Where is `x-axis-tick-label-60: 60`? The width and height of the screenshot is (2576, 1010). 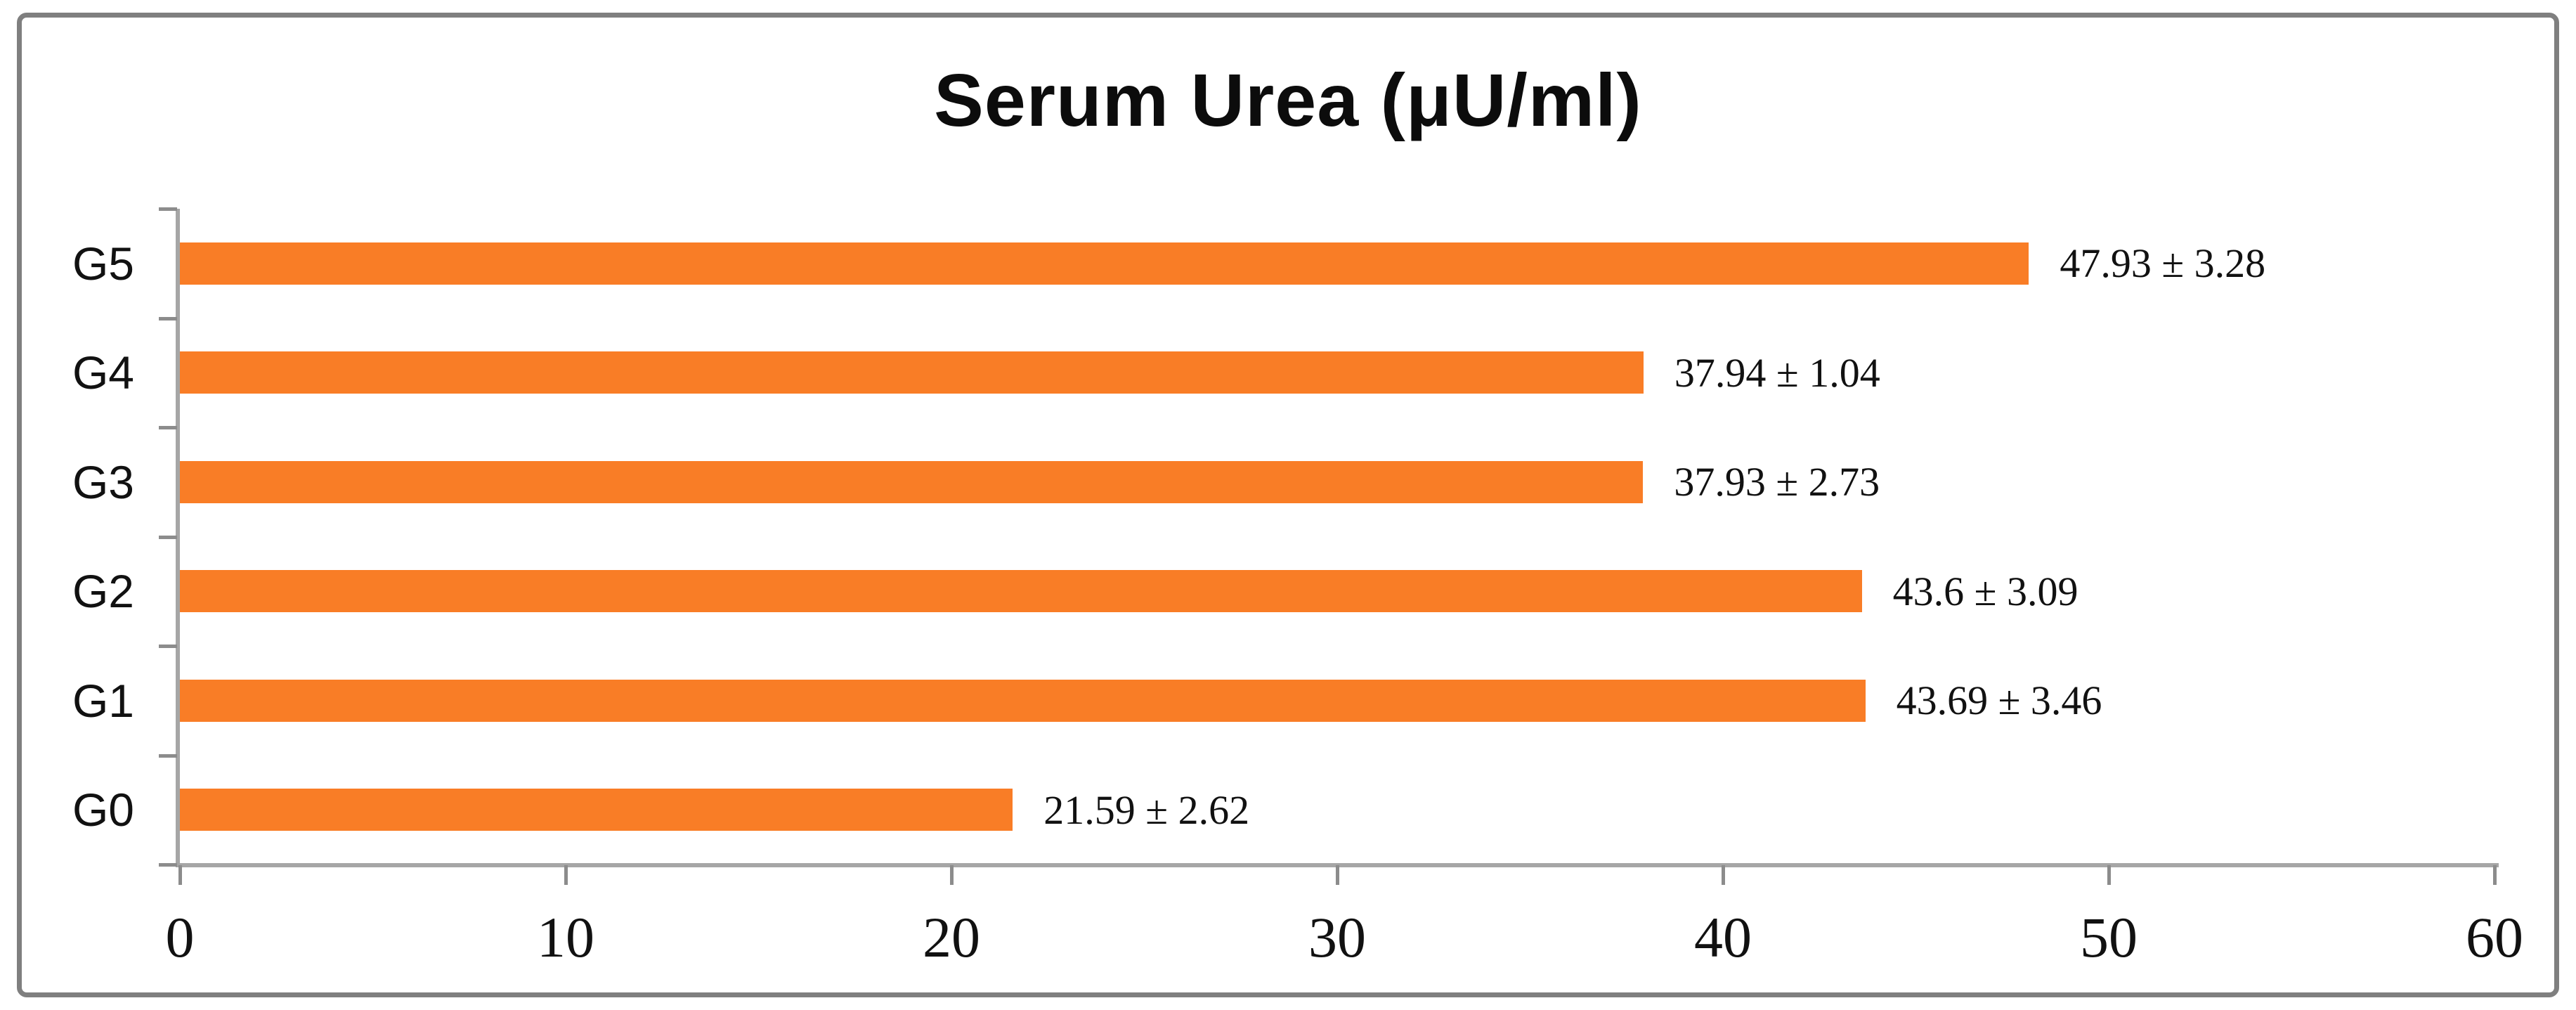
x-axis-tick-label-60: 60 is located at coordinates (2494, 937).